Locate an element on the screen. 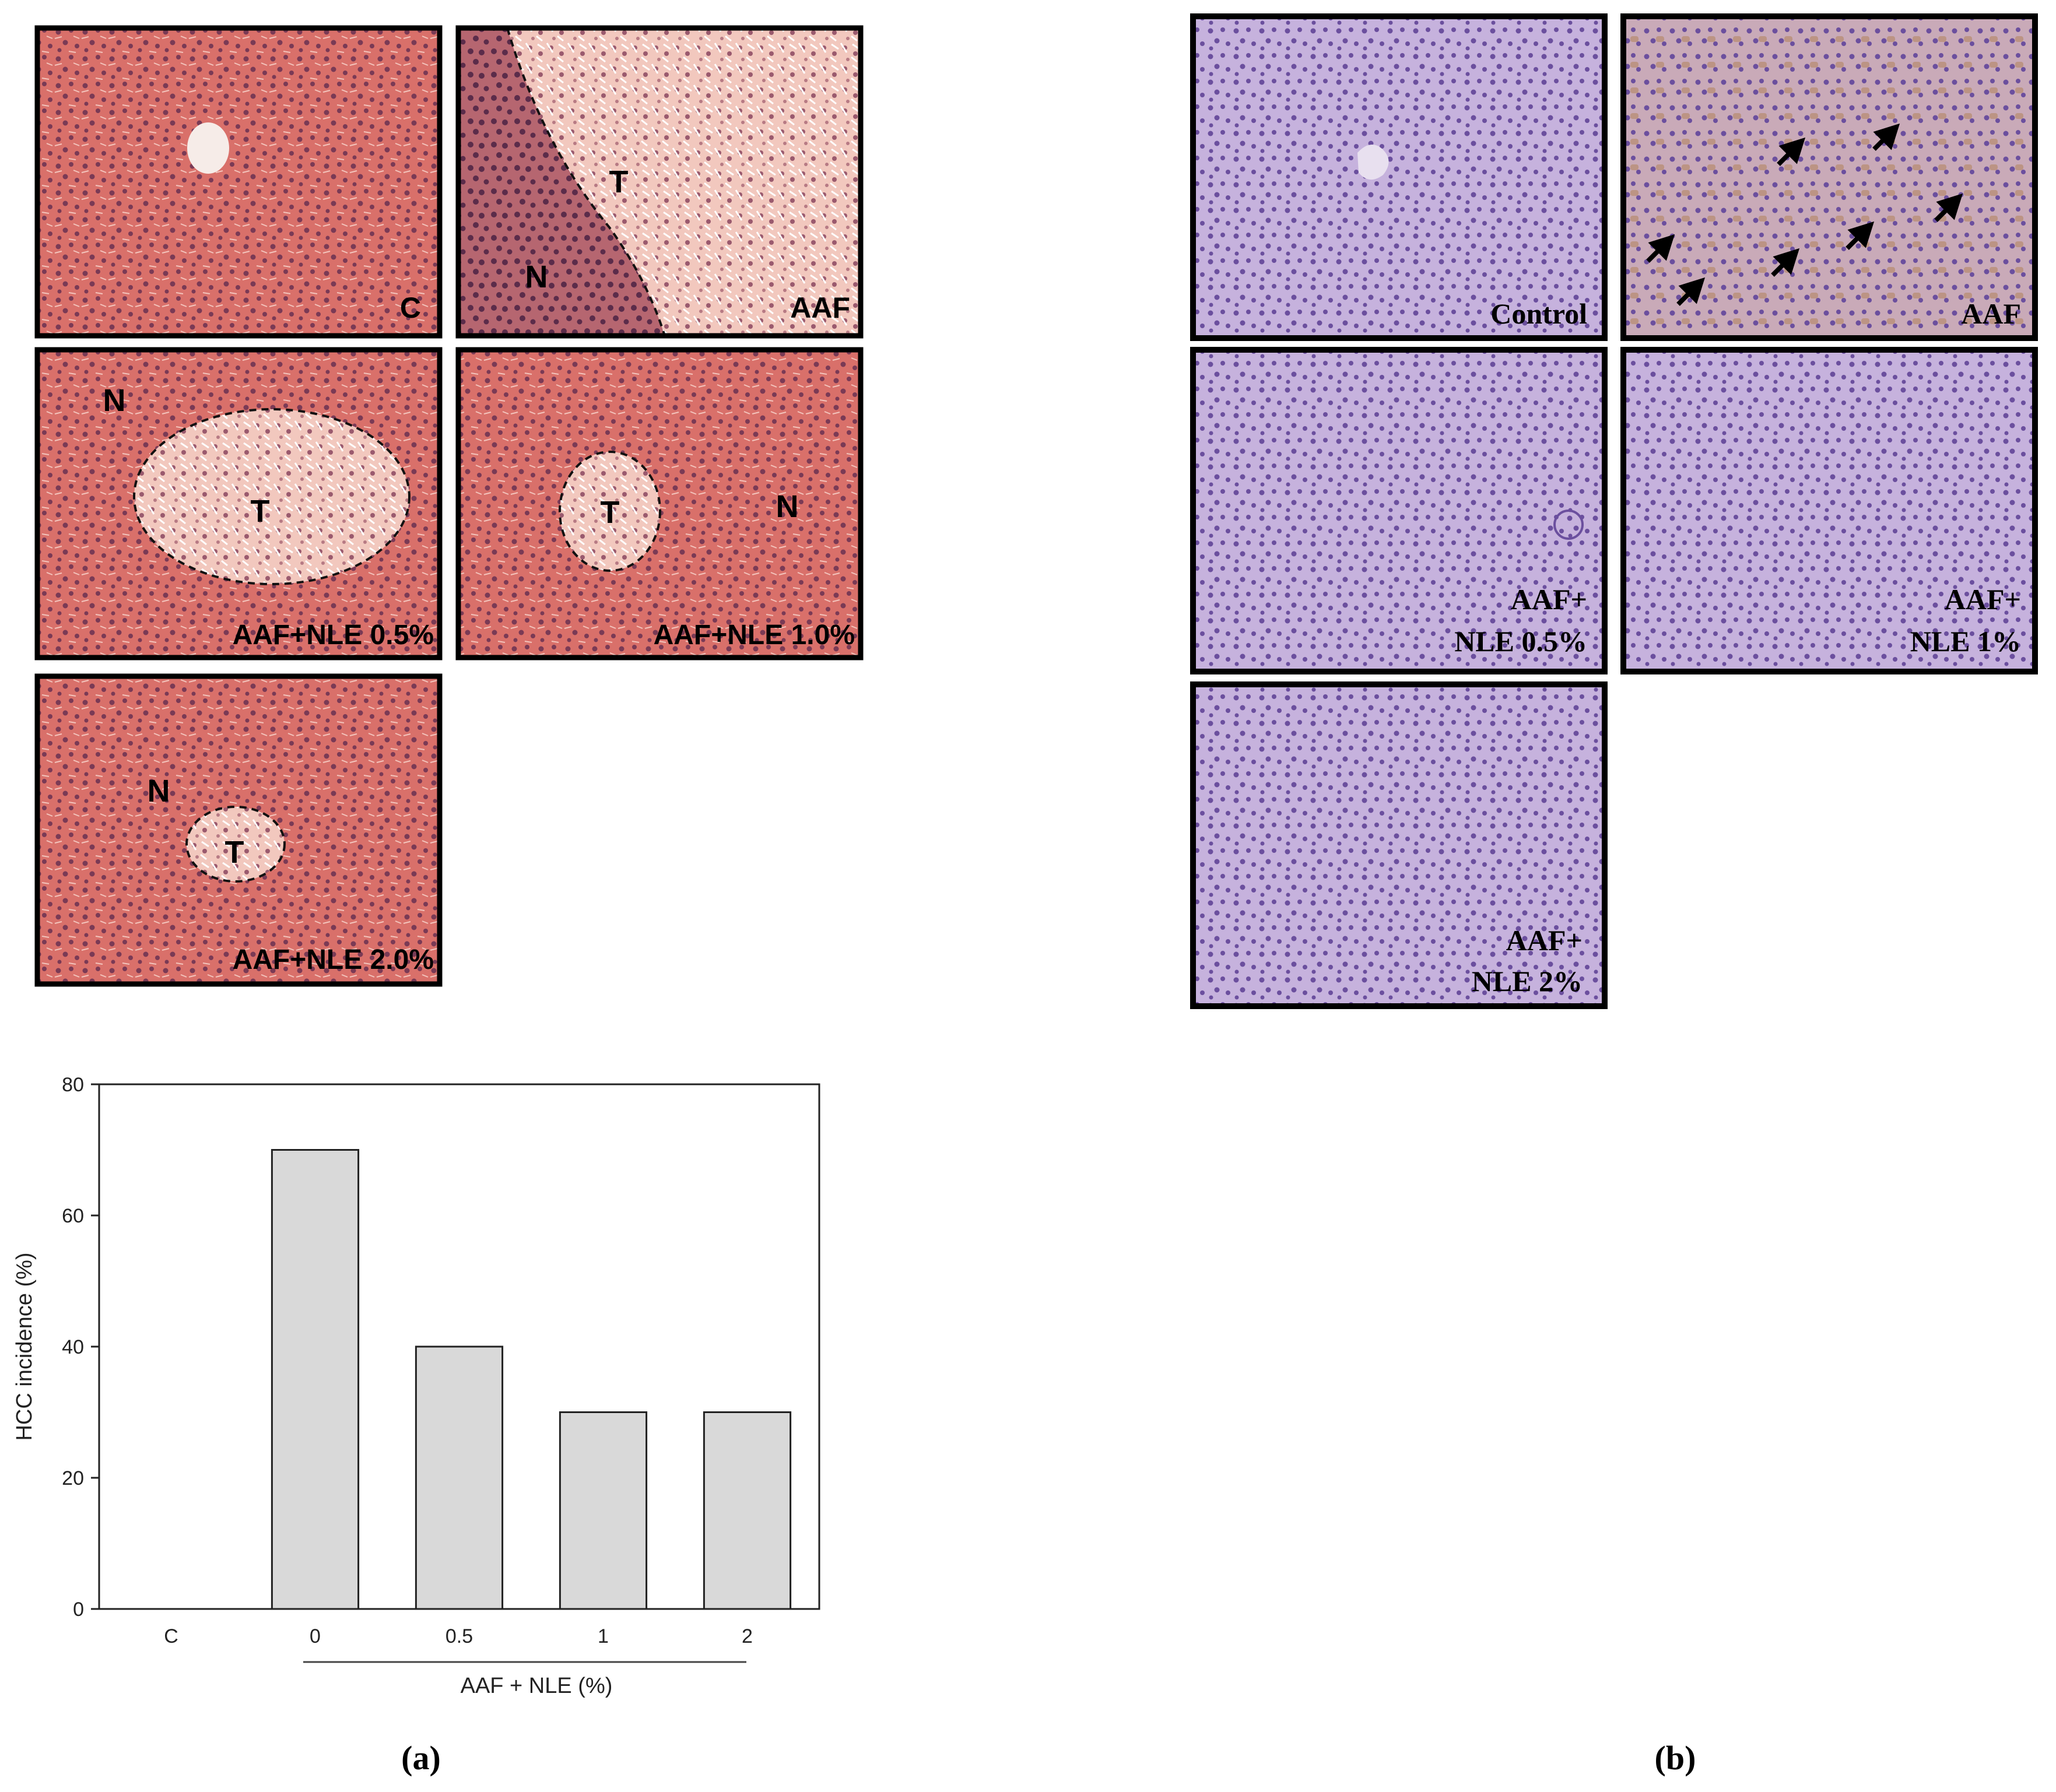 Image resolution: width=2056 pixels, height=1792 pixels. y-axis: 0 20 40 60 80 is located at coordinates (80, 1347).